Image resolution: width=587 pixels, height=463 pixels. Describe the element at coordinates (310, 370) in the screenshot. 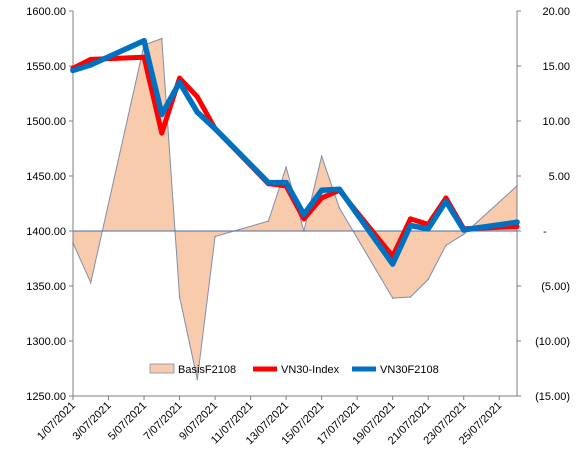

I see `legend-label-vn30-index: VN30-Index` at that location.